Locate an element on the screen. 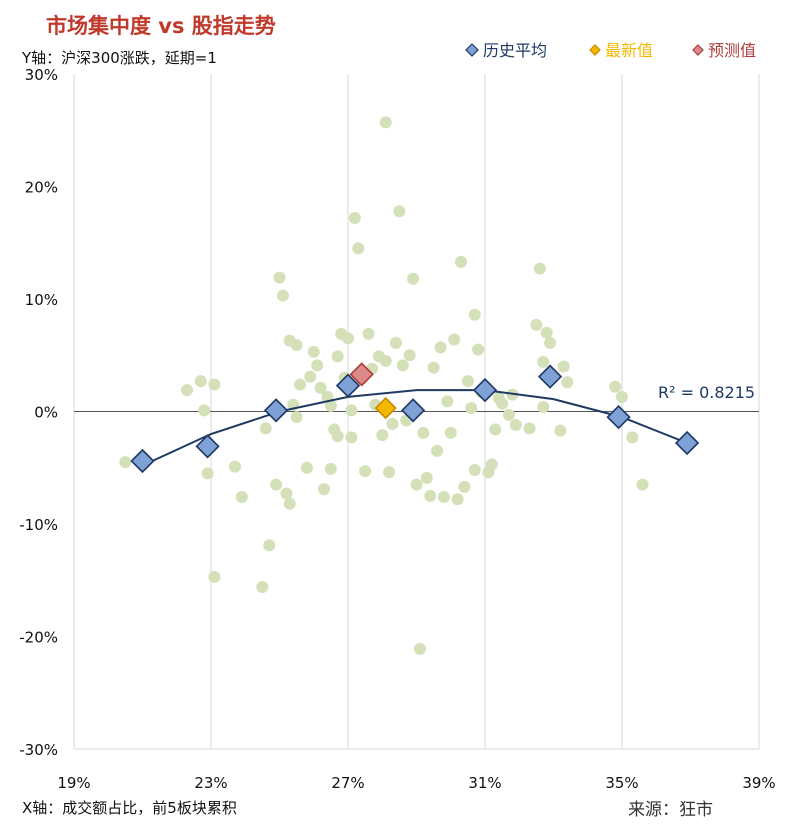 Image resolution: width=788 pixels, height=826 pixels. legend: 历史平均 最新值 预测值 is located at coordinates (610, 50).